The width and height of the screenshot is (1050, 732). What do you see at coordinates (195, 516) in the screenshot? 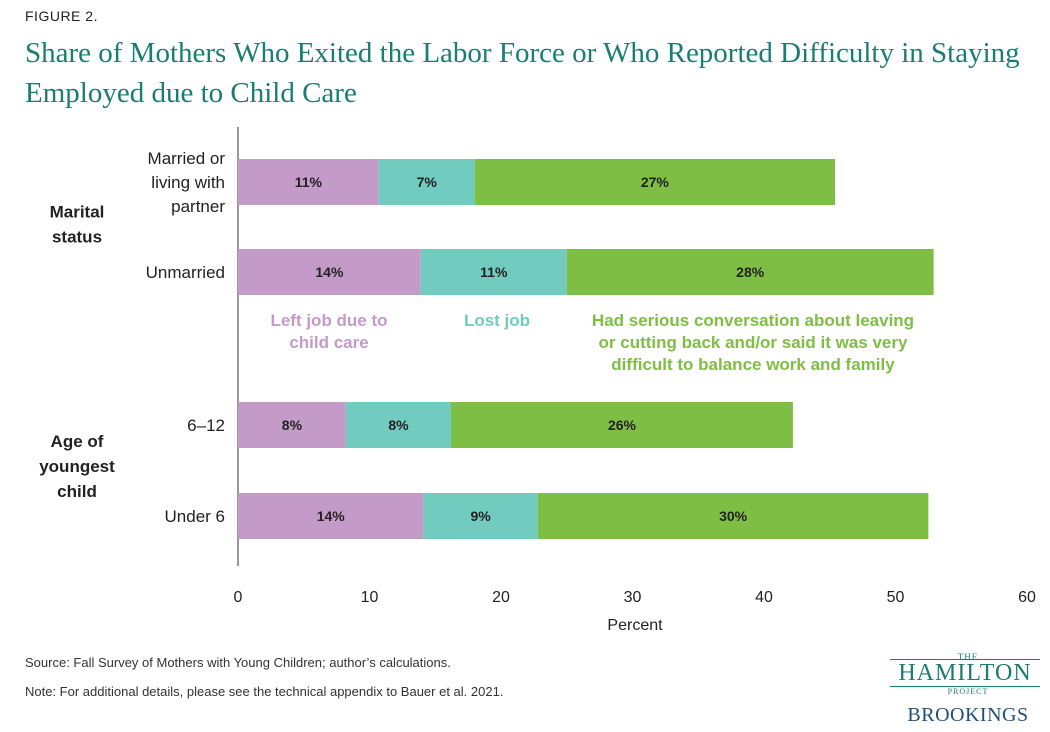
I see `category-label: Under 6` at bounding box center [195, 516].